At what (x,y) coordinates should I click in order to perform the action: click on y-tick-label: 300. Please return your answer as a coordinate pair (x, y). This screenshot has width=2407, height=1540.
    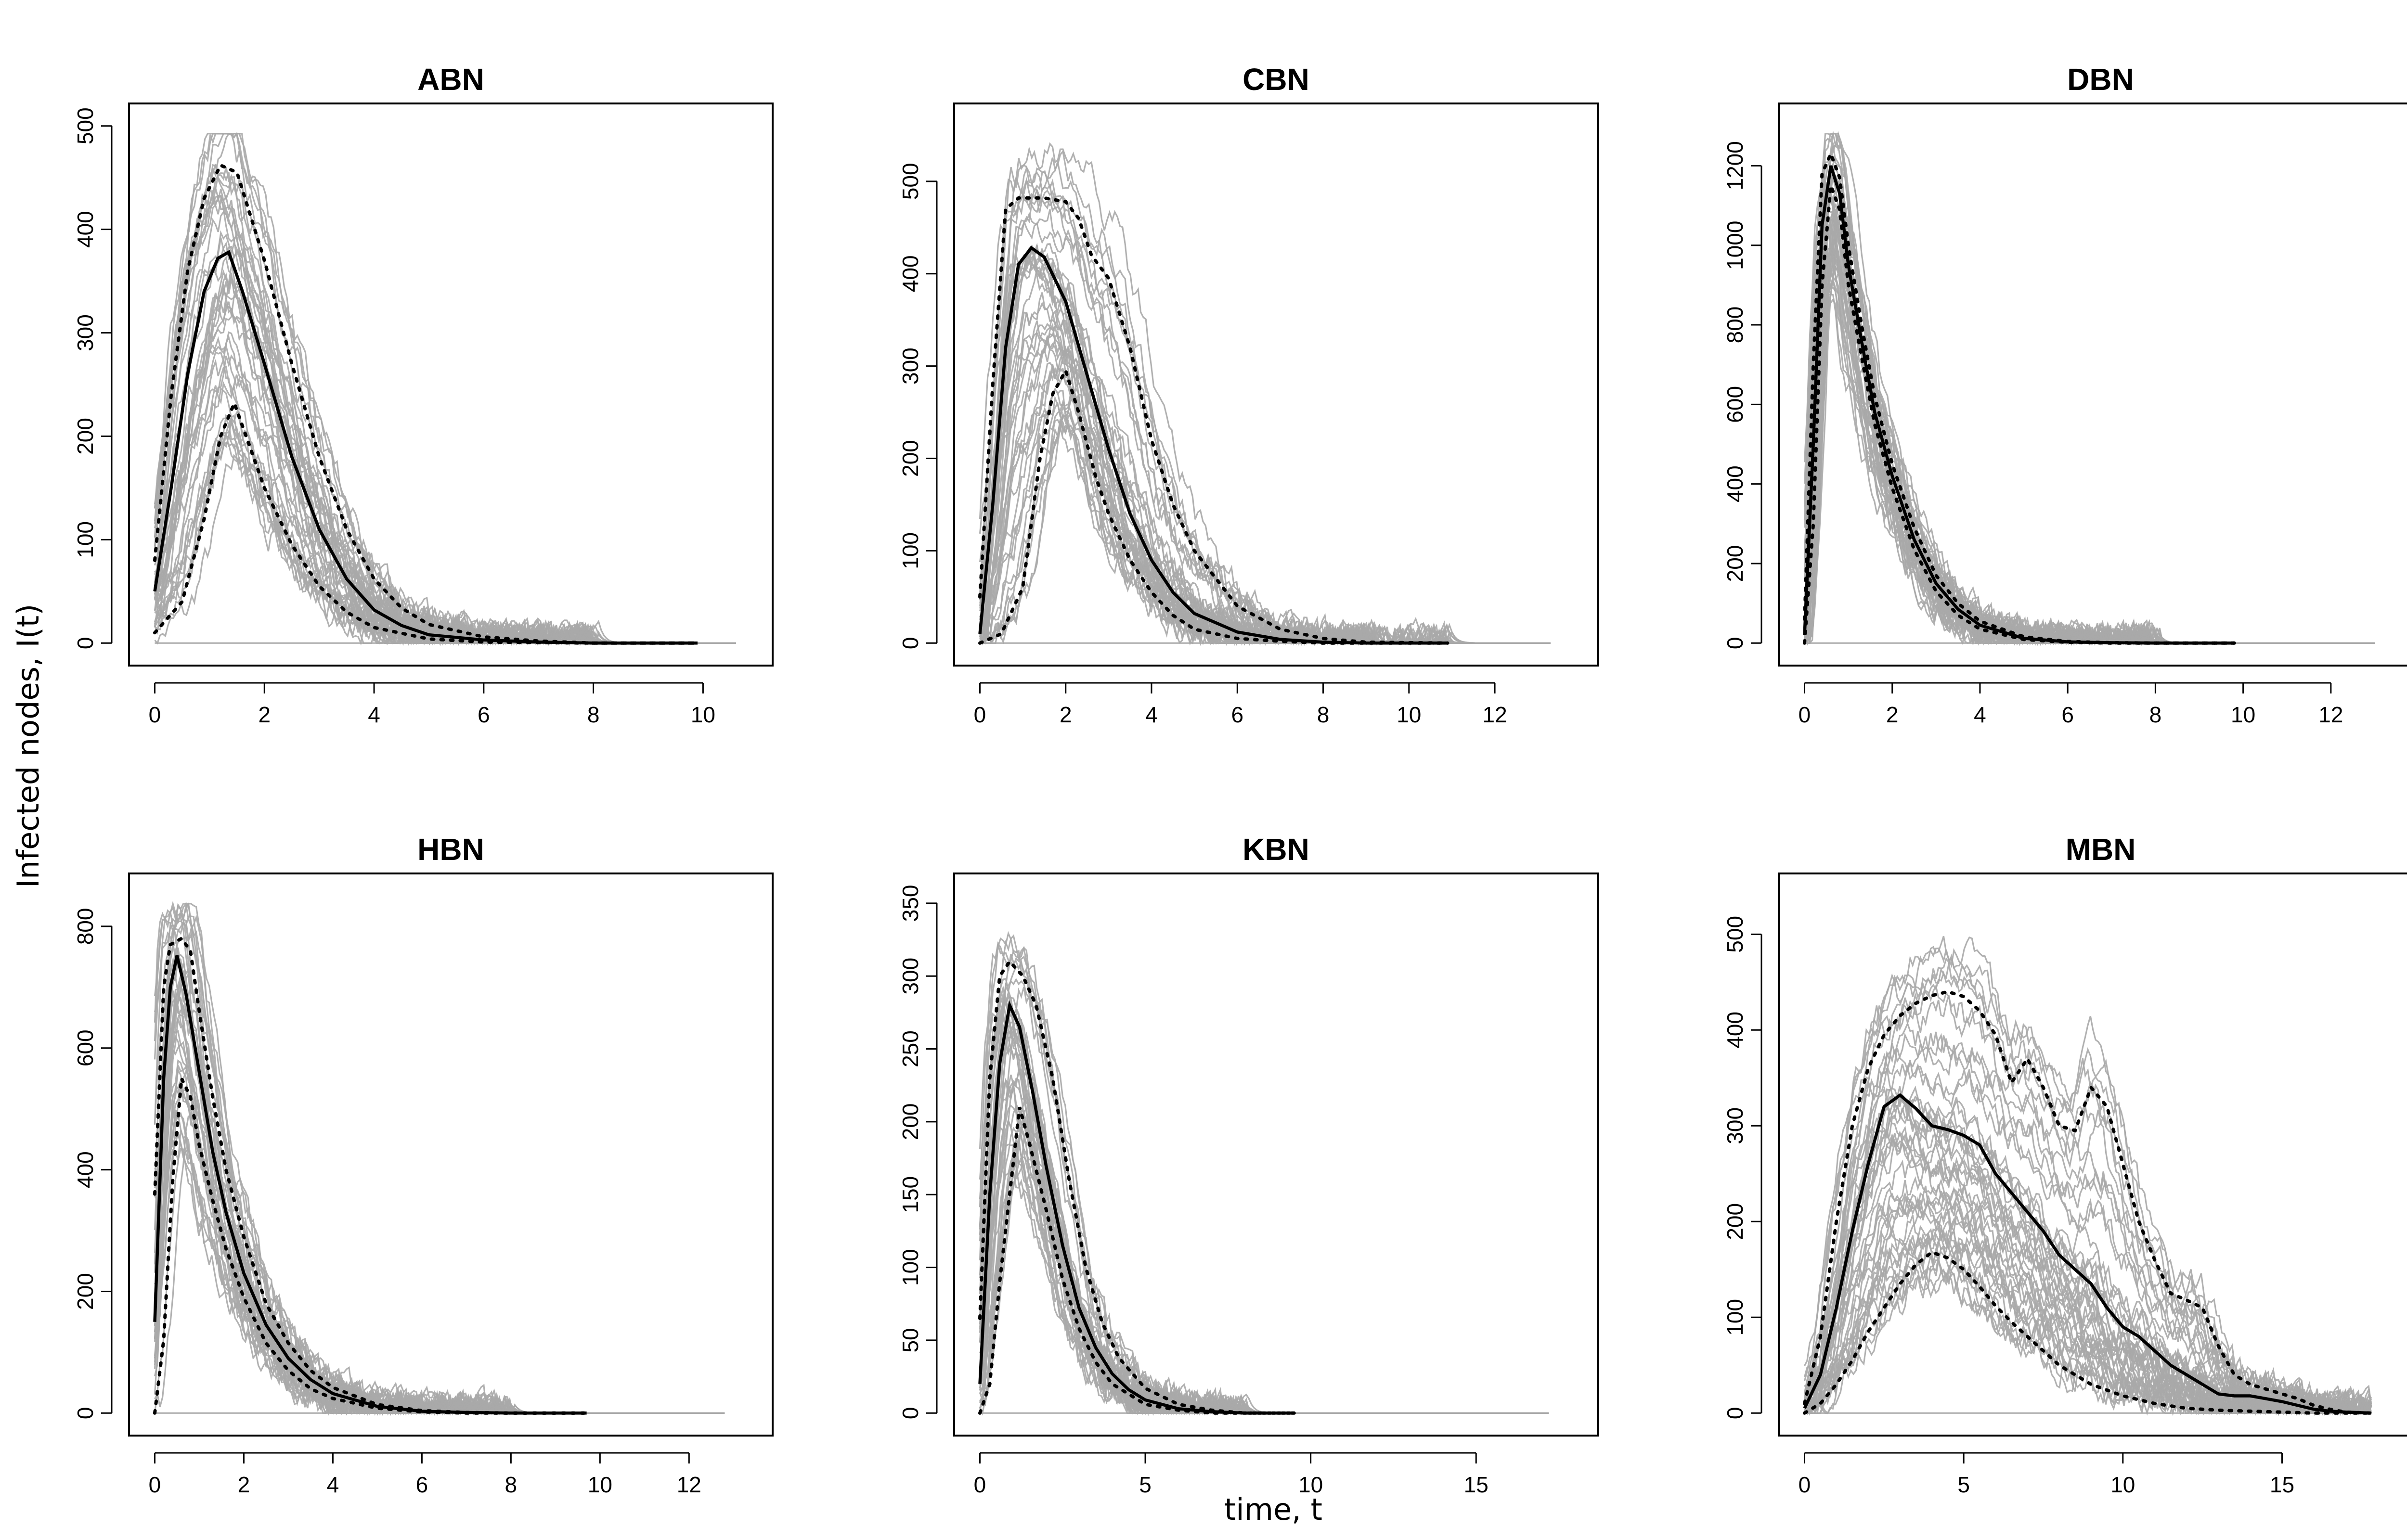
    Looking at the image, I should click on (910, 366).